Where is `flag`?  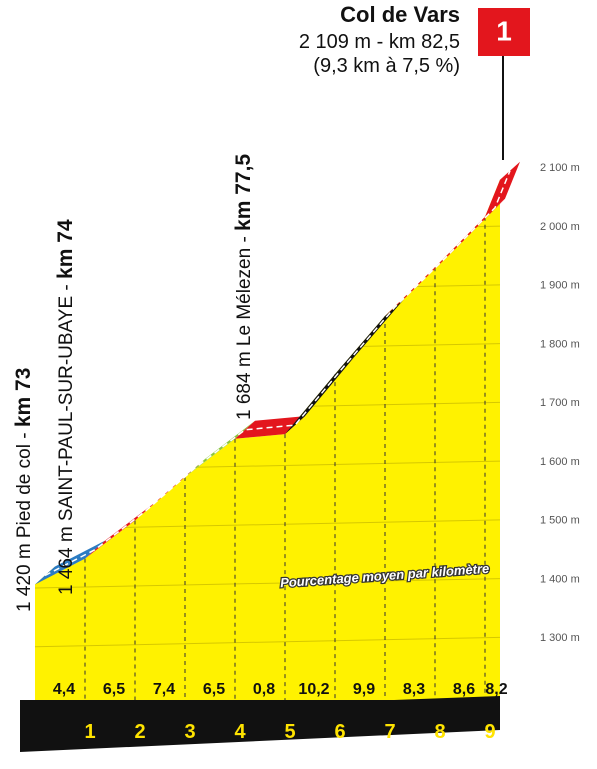
flag is located at coordinates (504, 32).